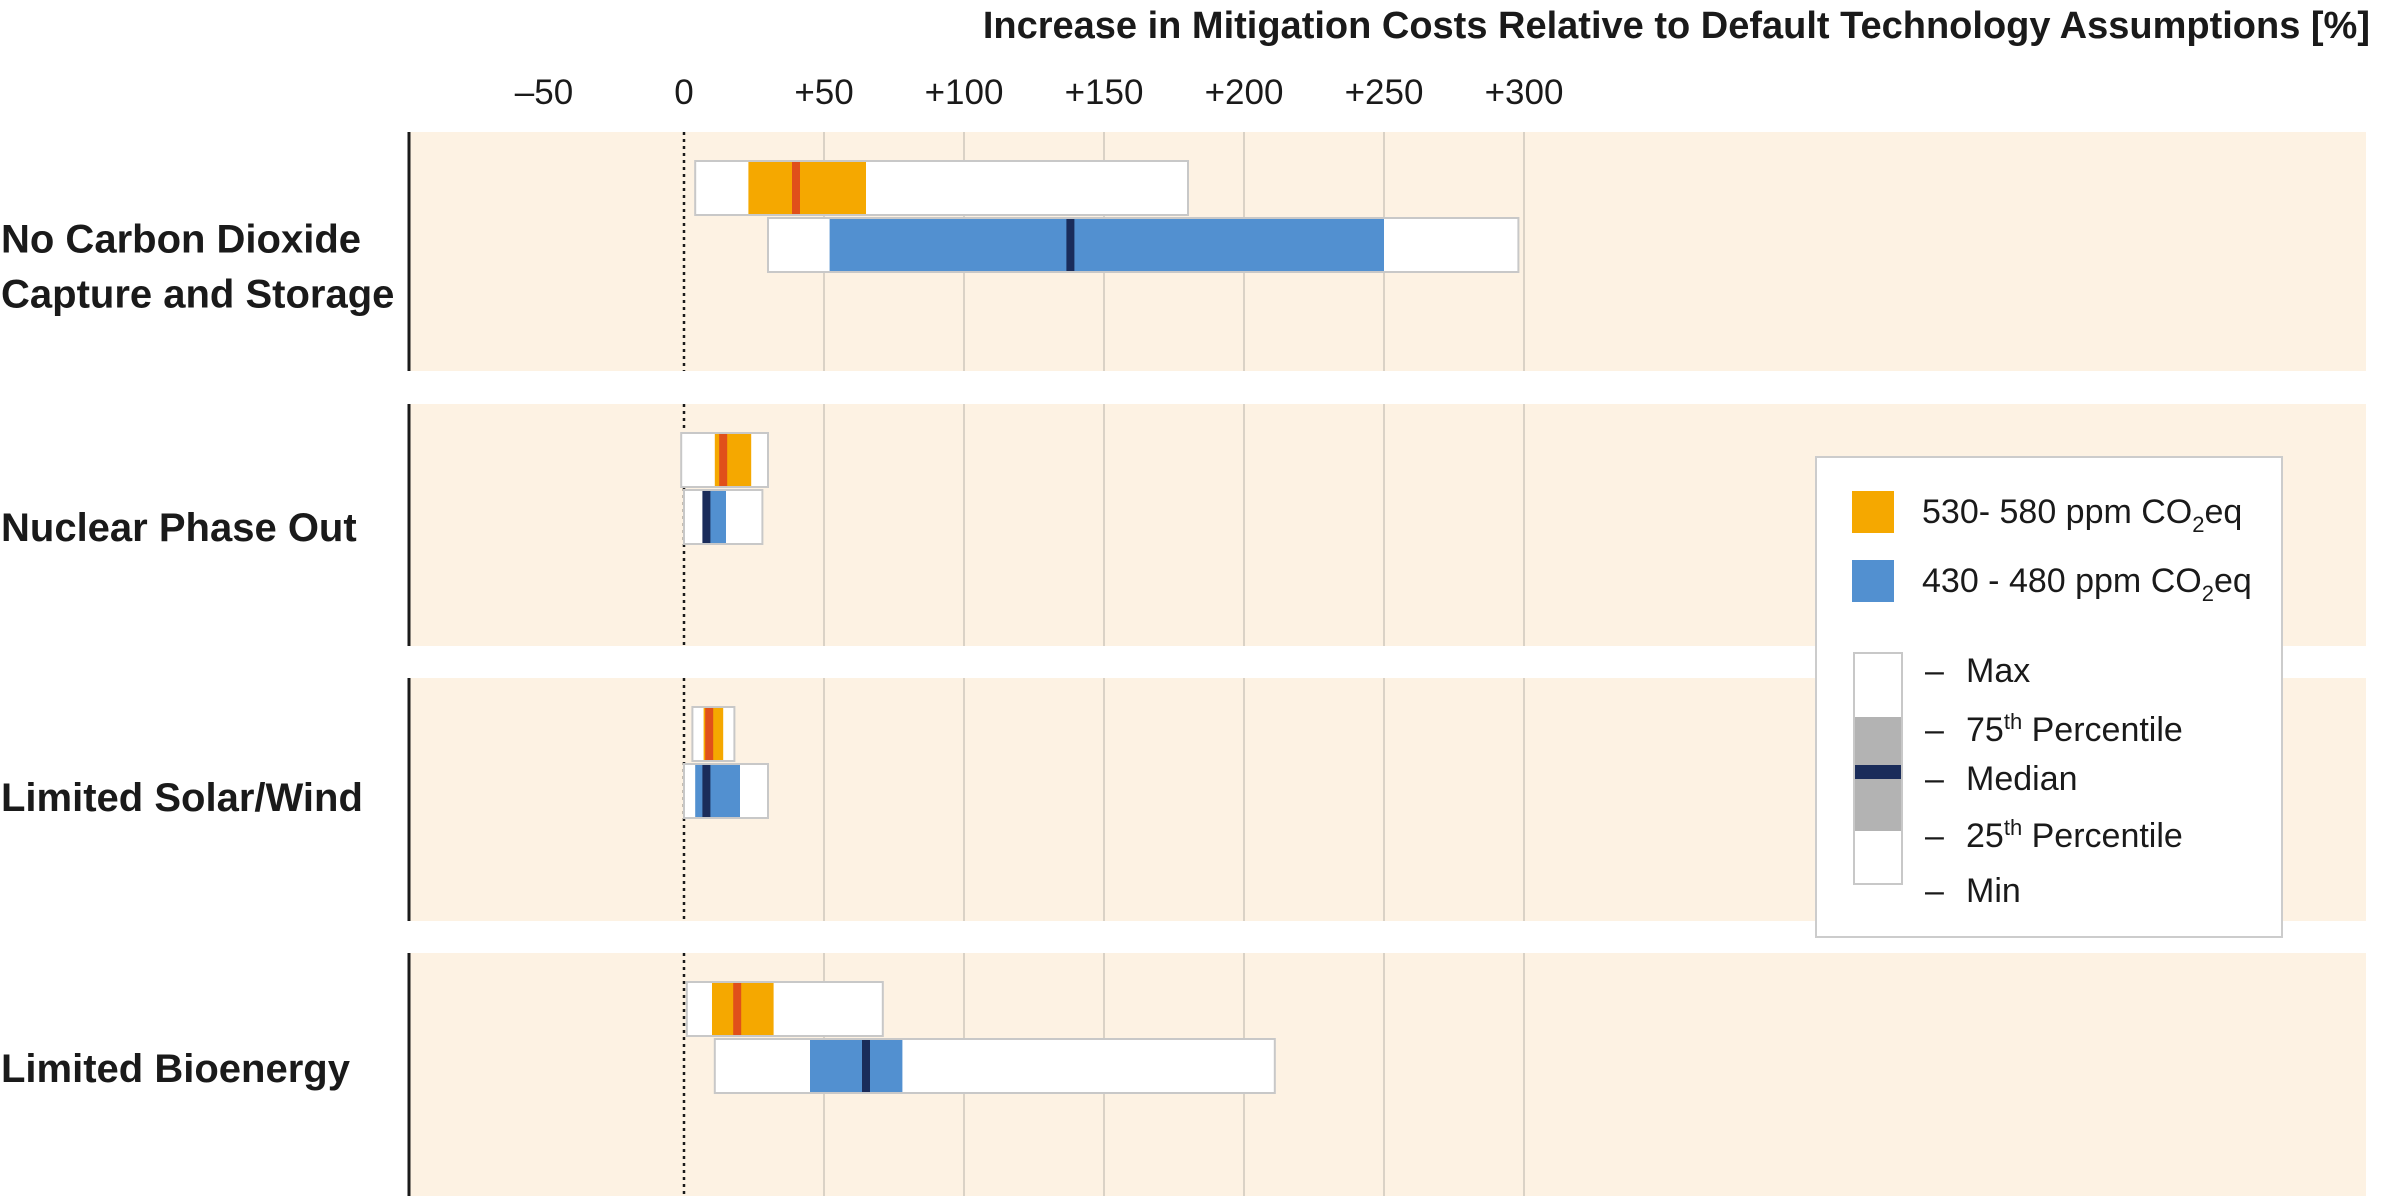 The height and width of the screenshot is (1198, 2400). Describe the element at coordinates (1104, 92) in the screenshot. I see `x-tick-label: +150` at that location.